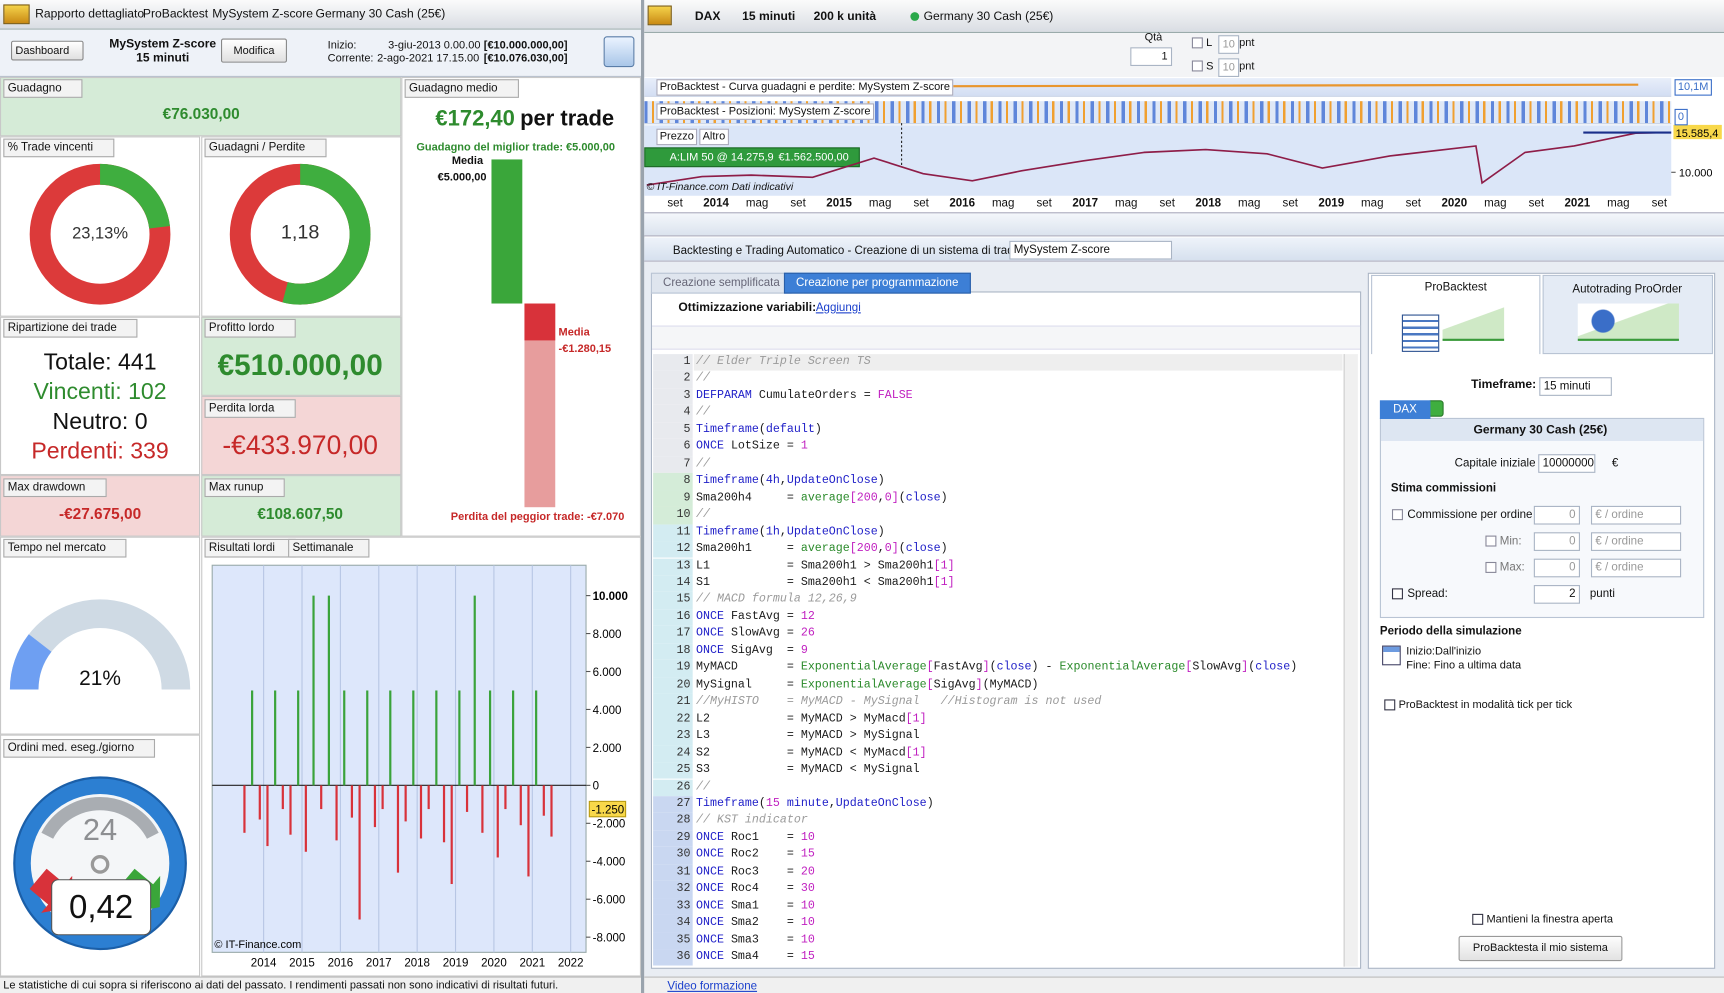 Image resolution: width=1724 pixels, height=993 pixels. What do you see at coordinates (70, 328) in the screenshot?
I see `widget-title: Ripartizione dei trade` at bounding box center [70, 328].